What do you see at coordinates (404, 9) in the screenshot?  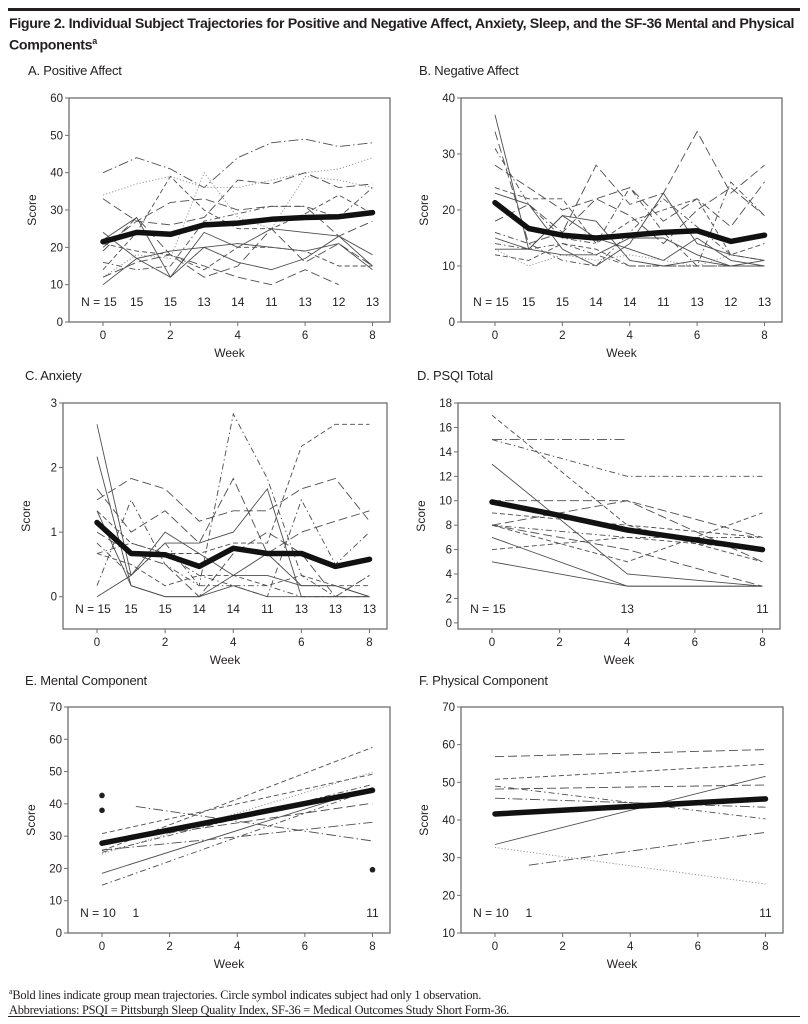 I see `top-rule` at bounding box center [404, 9].